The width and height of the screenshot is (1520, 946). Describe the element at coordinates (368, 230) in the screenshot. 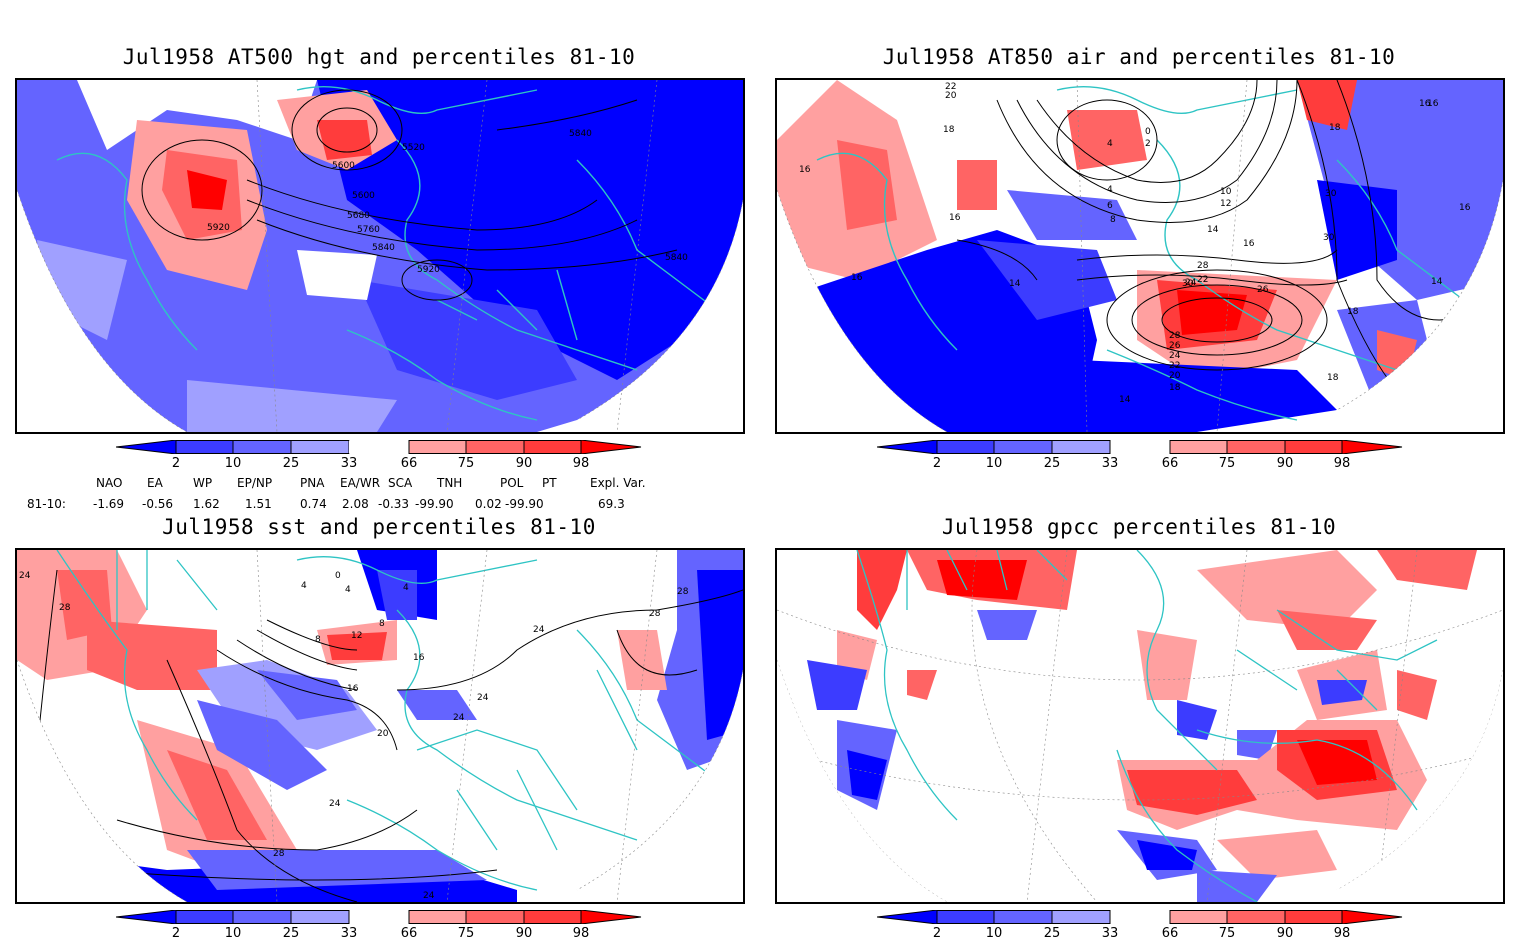

I see `svg-text: 5760` at that location.